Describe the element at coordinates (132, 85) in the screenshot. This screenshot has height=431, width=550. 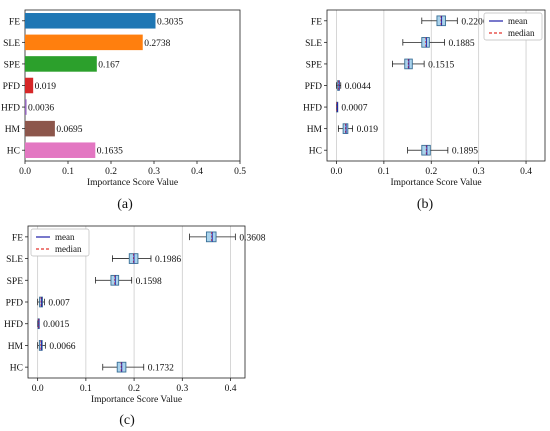
I see `plot-frame` at that location.